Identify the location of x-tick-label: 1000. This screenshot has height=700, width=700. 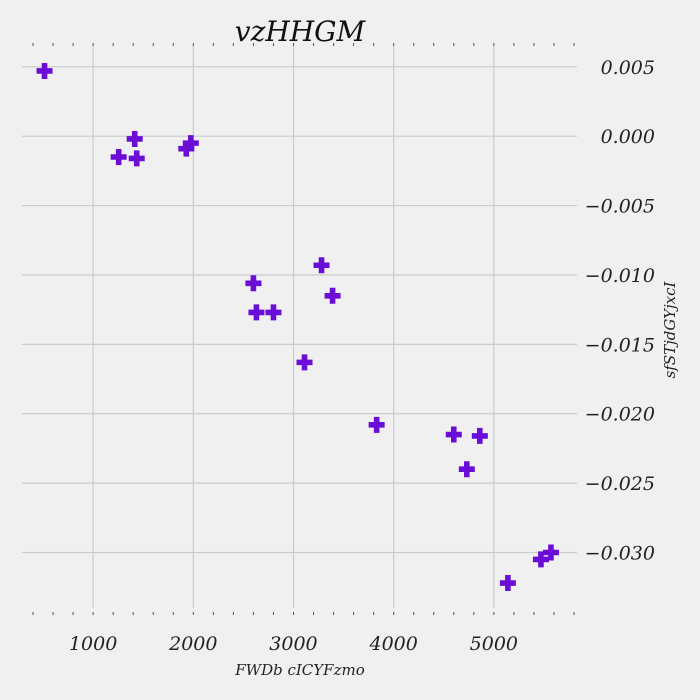
(93, 644).